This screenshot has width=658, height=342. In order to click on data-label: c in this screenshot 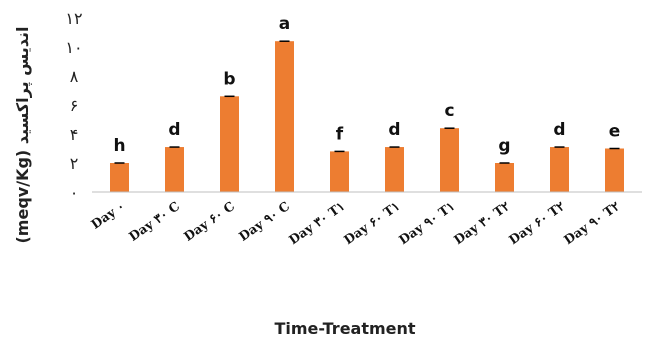, I will do `click(449, 111)`.